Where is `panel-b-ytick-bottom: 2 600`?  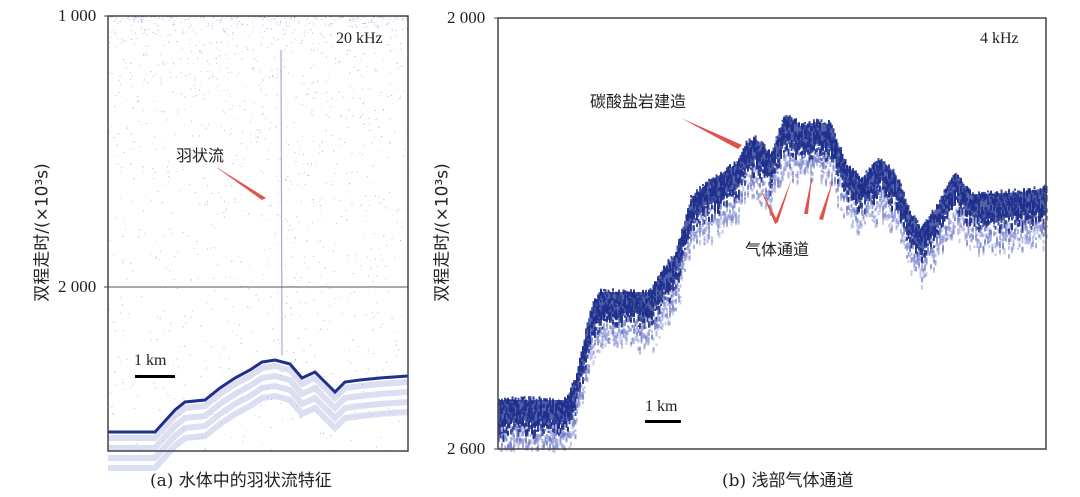
panel-b-ytick-bottom: 2 600 is located at coordinates (466, 448).